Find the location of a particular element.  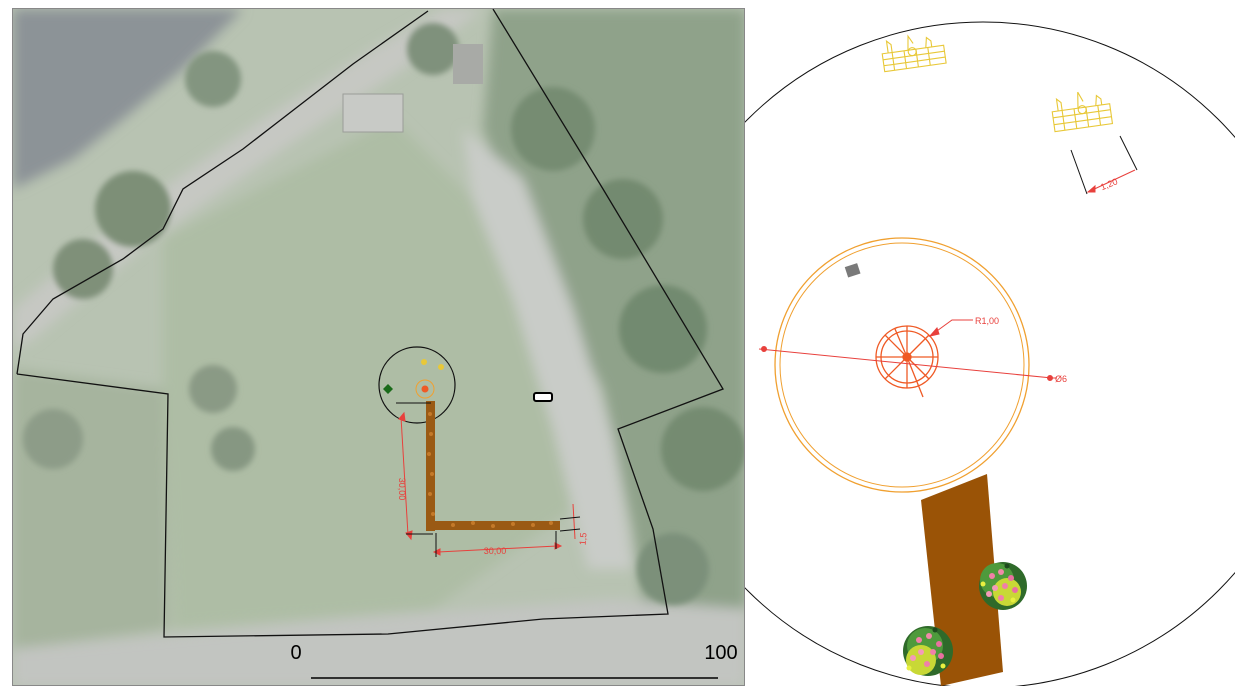

dimension-vertical-leg: 30,00 is located at coordinates (402, 489).